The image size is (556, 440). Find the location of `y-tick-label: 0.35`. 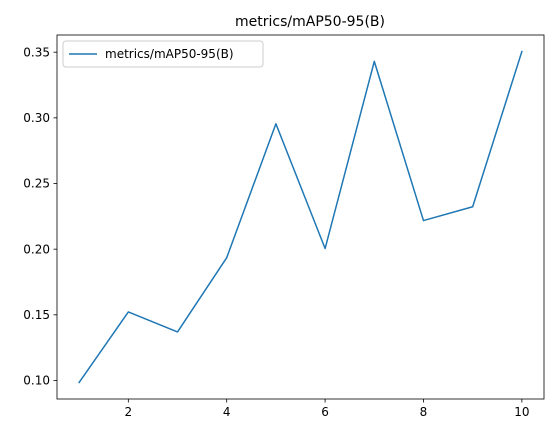

y-tick-label: 0.35 is located at coordinates (36, 52).